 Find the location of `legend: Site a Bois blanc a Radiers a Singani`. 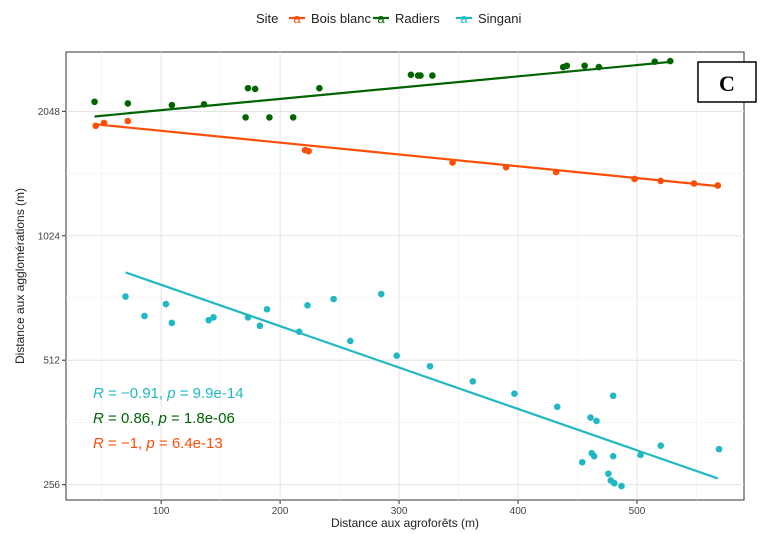

legend: Site a Bois blanc a Radiers a Singani is located at coordinates (388, 18).